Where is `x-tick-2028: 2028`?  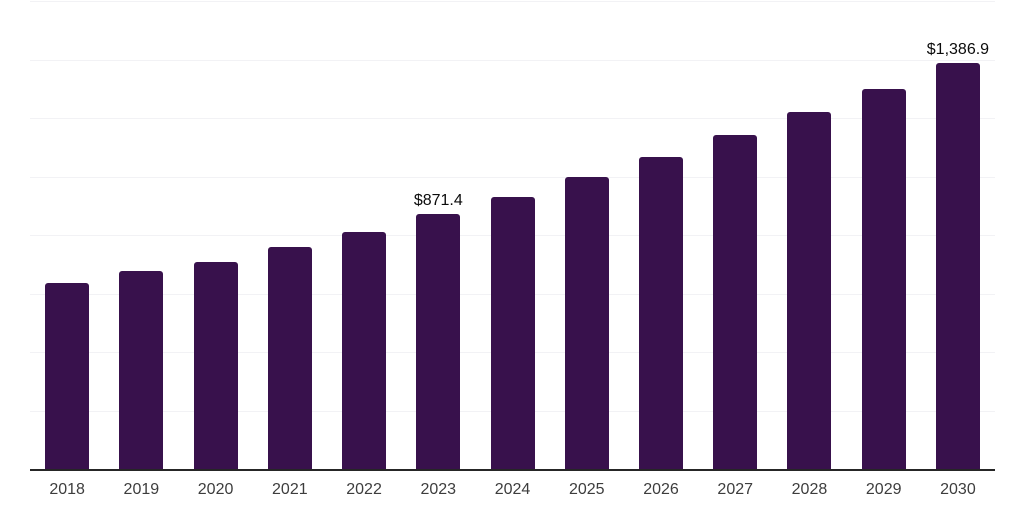 x-tick-2028: 2028 is located at coordinates (809, 489).